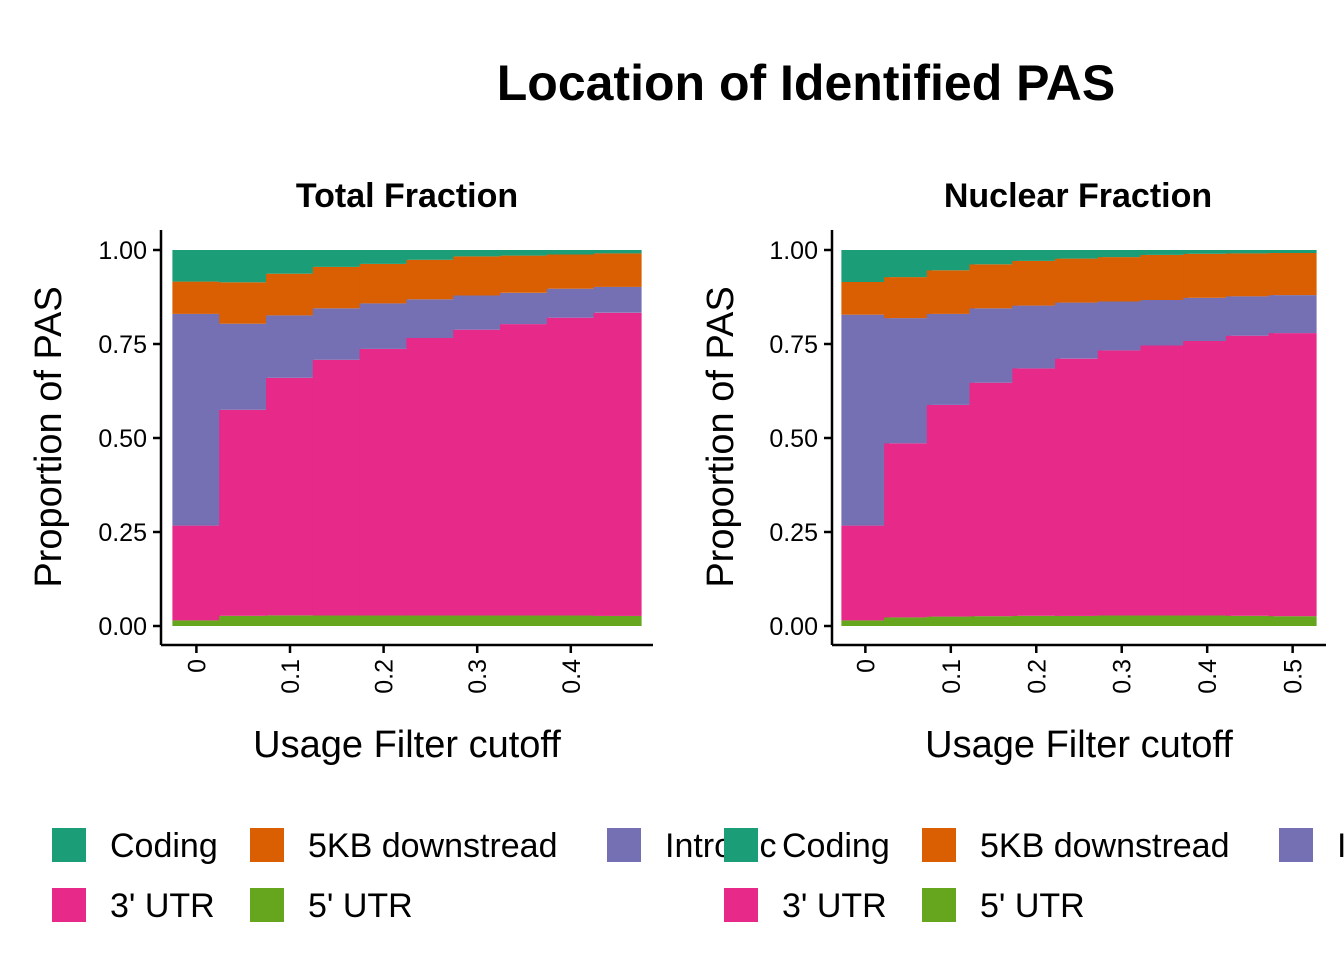 This screenshot has width=1344, height=960. What do you see at coordinates (1034, 876) in the screenshot?
I see `legend-nuclear: Coding 5KB downstread Intronic 3' UTR 5' UTR` at bounding box center [1034, 876].